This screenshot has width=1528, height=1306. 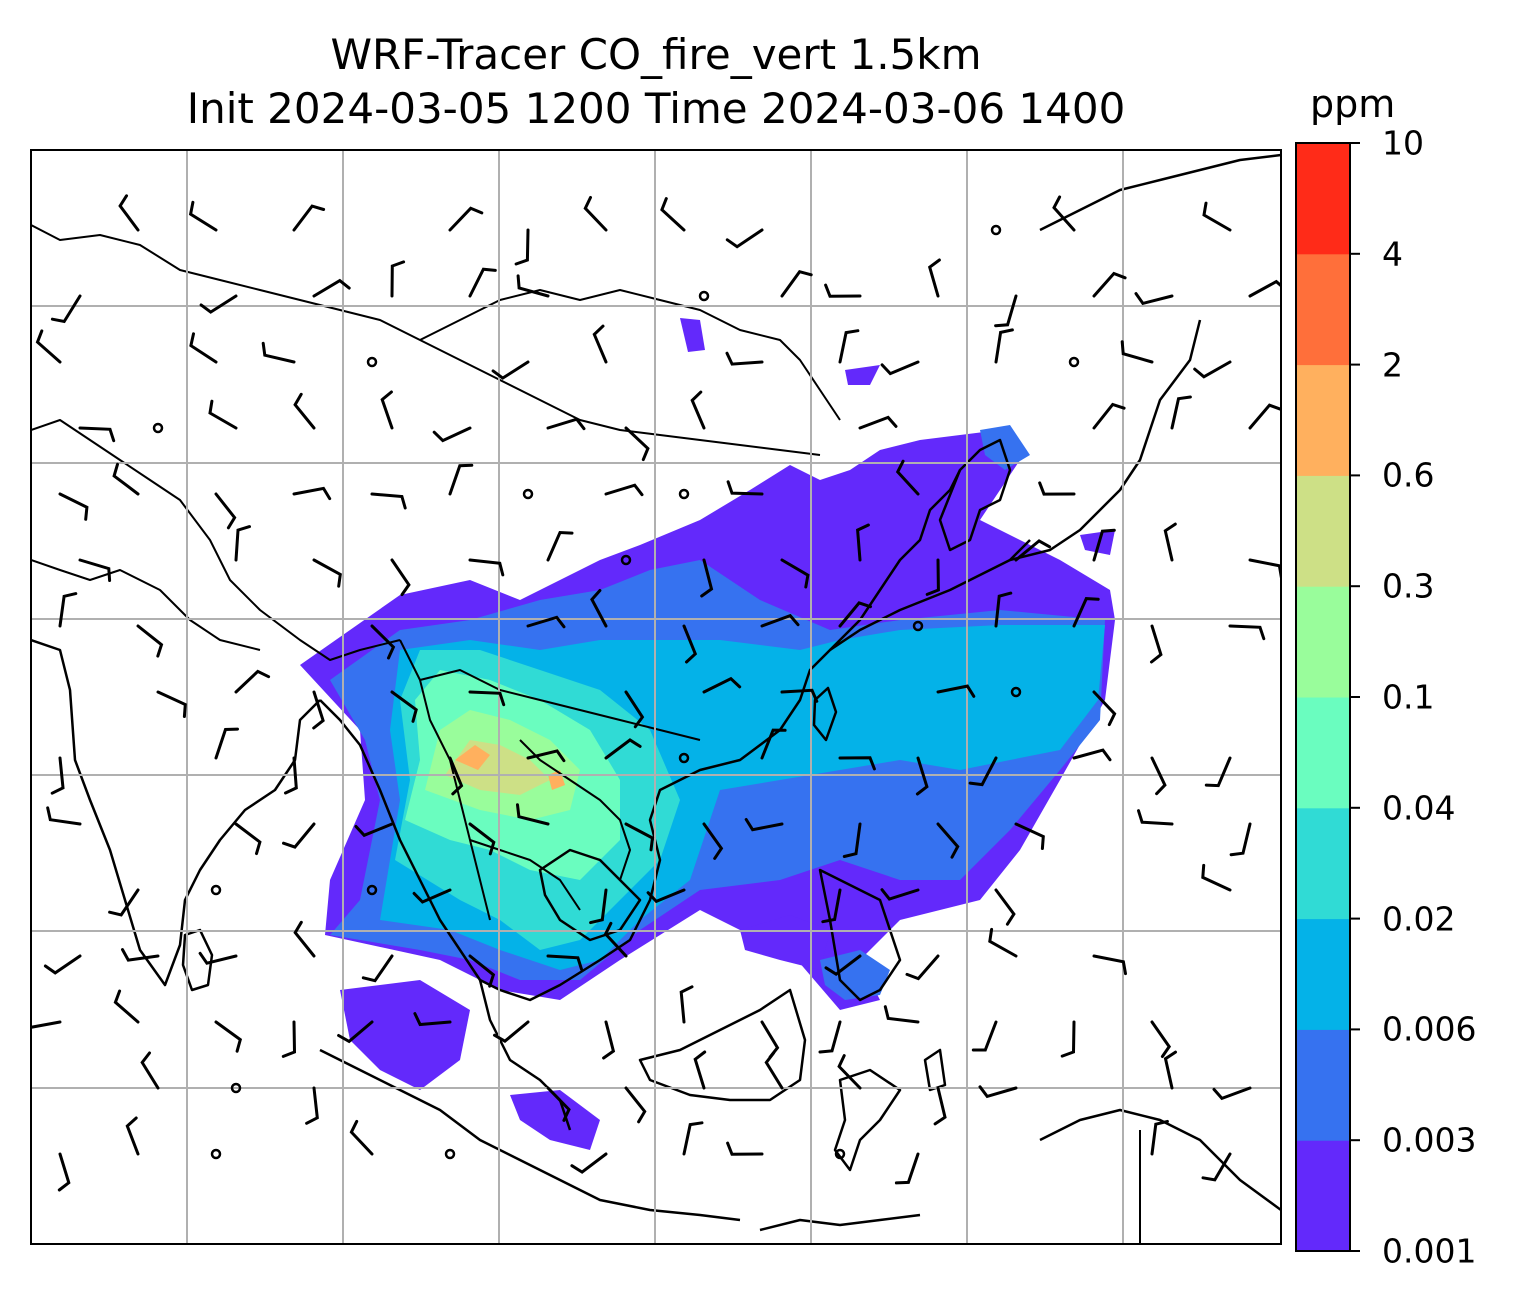 I want to click on coastline-korea, so click(x=975, y=495).